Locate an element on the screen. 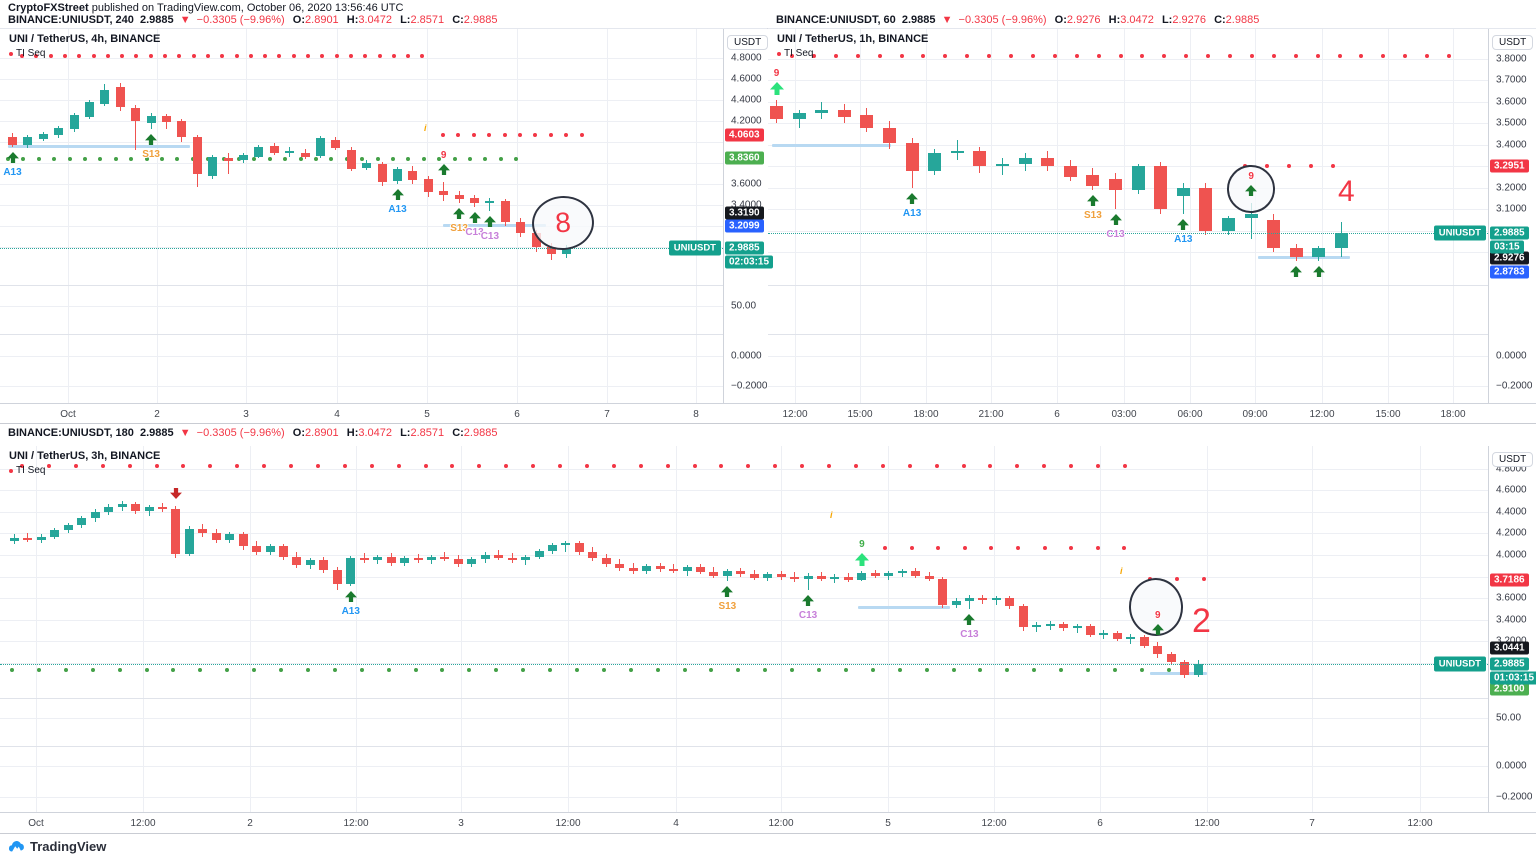 This screenshot has height=859, width=1536. publisher-name: CryptoFXStreet is located at coordinates (48, 8).